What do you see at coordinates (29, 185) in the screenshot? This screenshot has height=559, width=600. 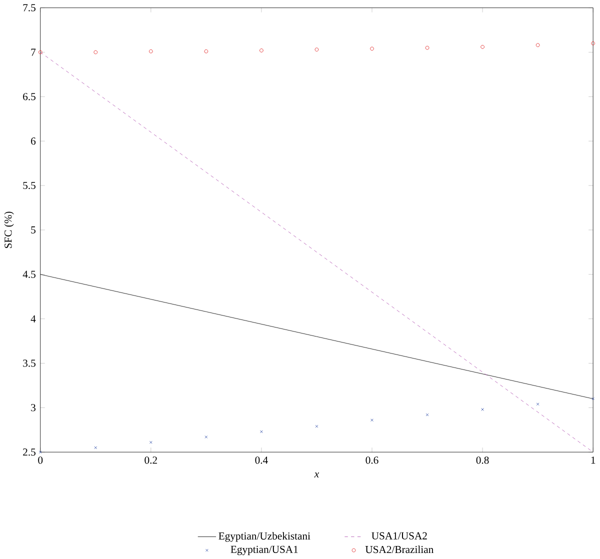 I see `y-tick-label: 5.5` at bounding box center [29, 185].